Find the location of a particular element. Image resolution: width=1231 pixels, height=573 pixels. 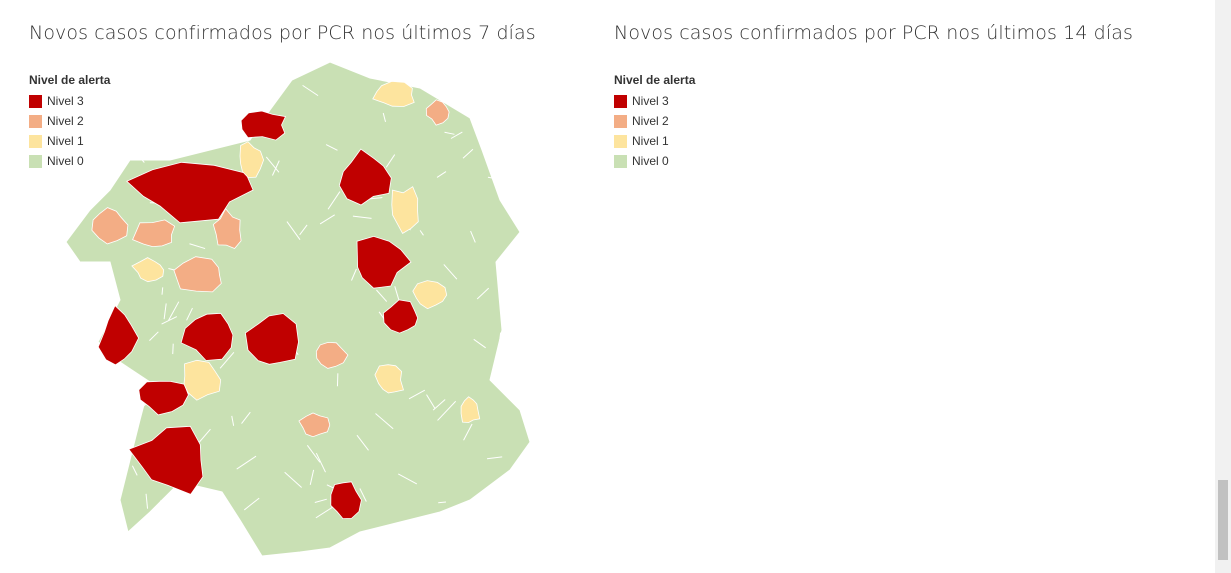

legend-item: Nivel 3 is located at coordinates (654, 101).